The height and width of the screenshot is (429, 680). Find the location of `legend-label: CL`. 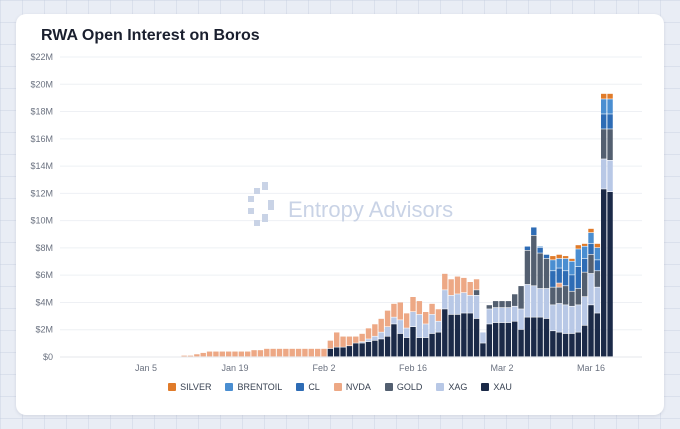

legend-label: CL is located at coordinates (314, 387).